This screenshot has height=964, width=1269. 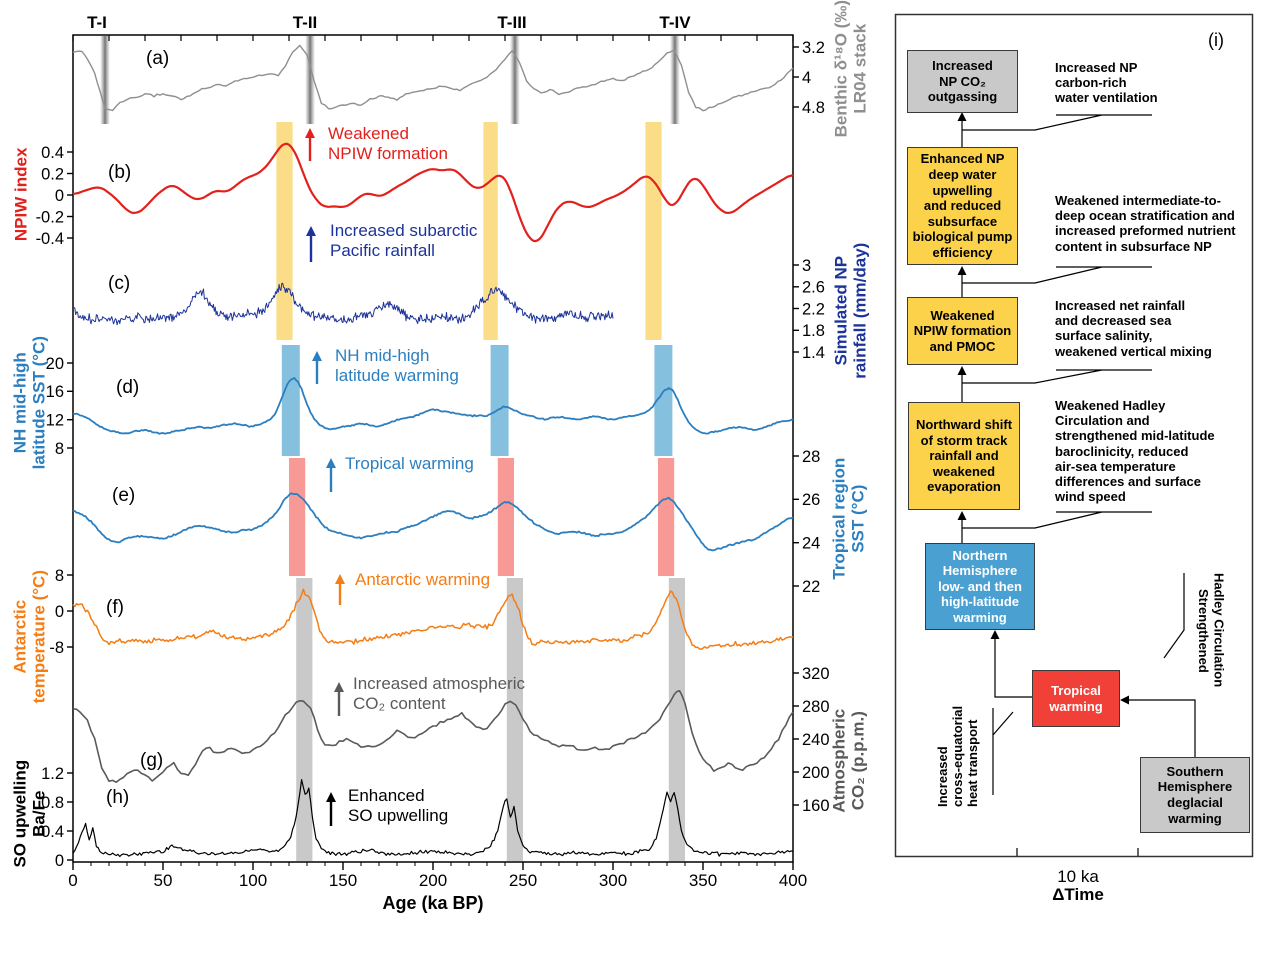 What do you see at coordinates (55, 364) in the screenshot?
I see `y-tick-label-d: 20` at bounding box center [55, 364].